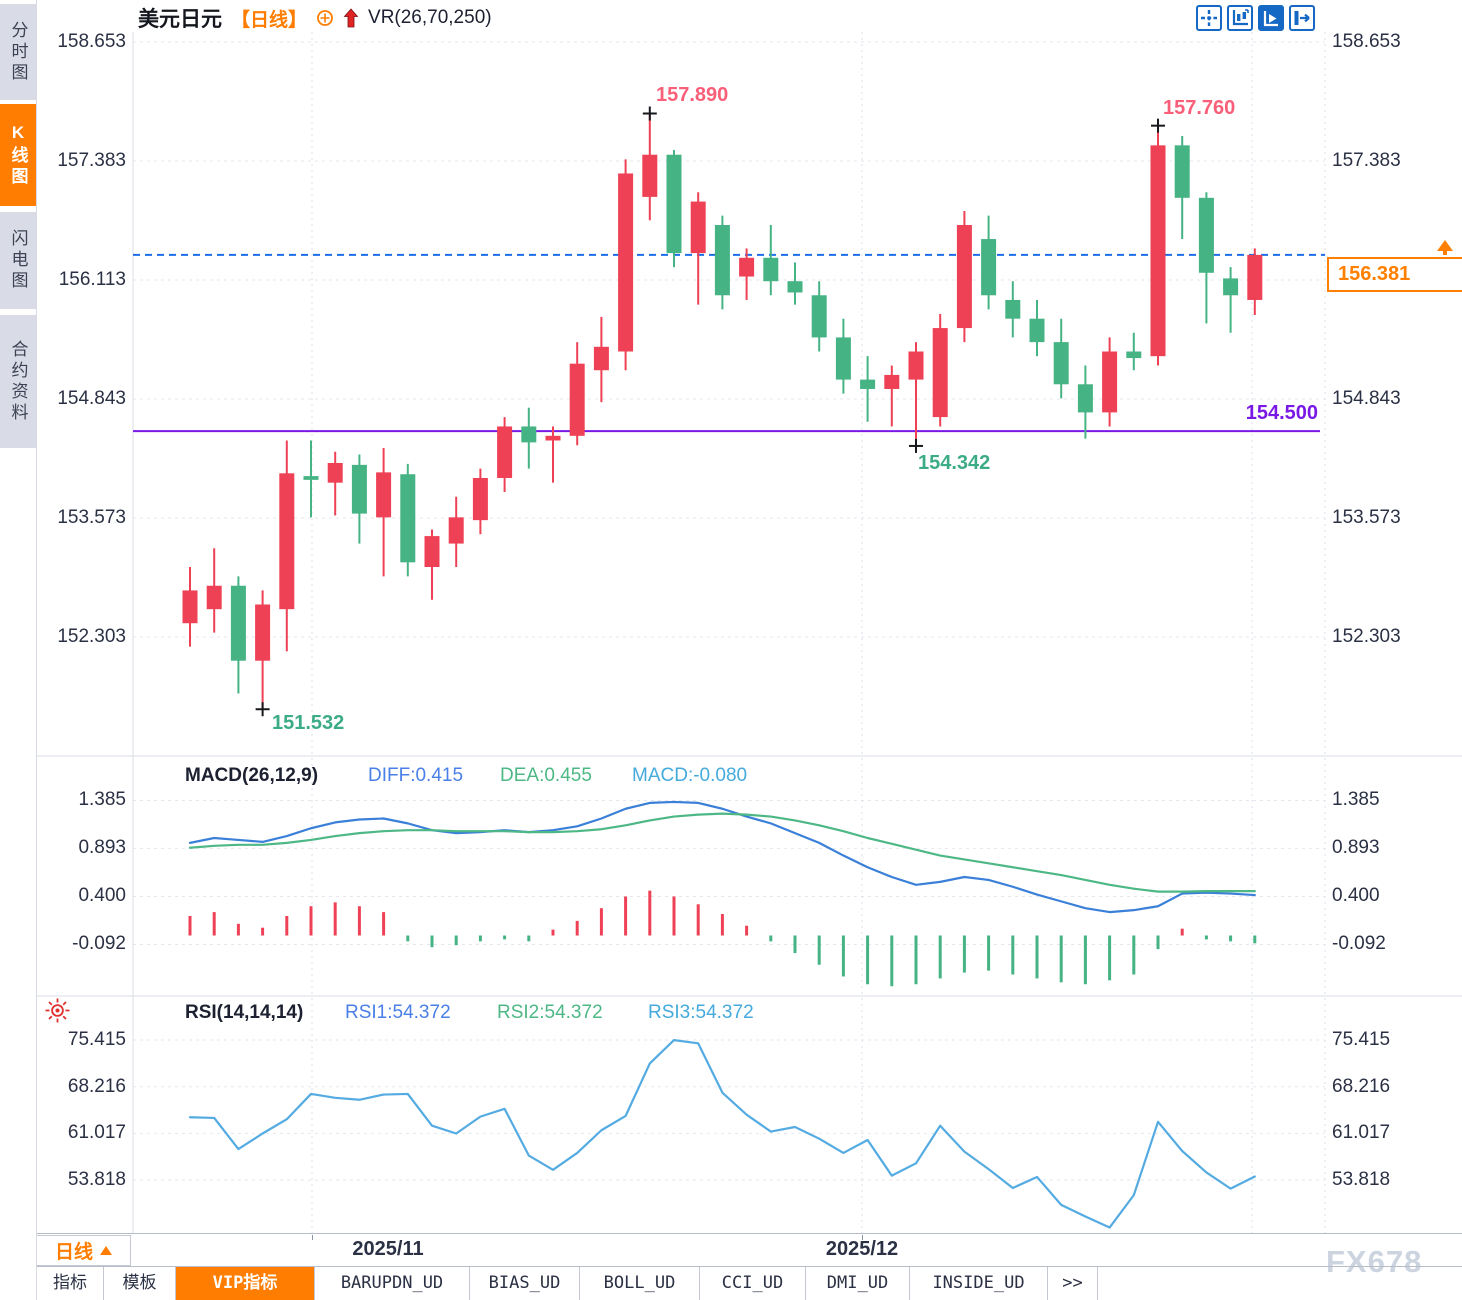 The width and height of the screenshot is (1462, 1300). What do you see at coordinates (1255, 18) in the screenshot?
I see `chart-toolbar` at bounding box center [1255, 18].